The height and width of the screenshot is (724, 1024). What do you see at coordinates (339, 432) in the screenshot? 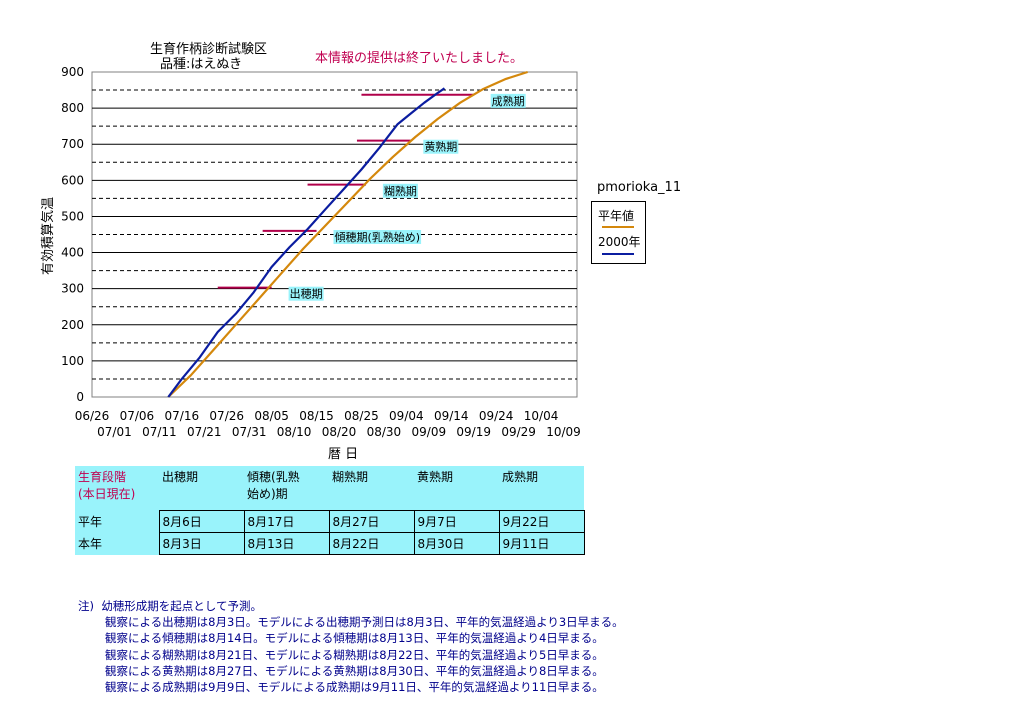
I see `x-tick-label: 08/20` at bounding box center [339, 432].